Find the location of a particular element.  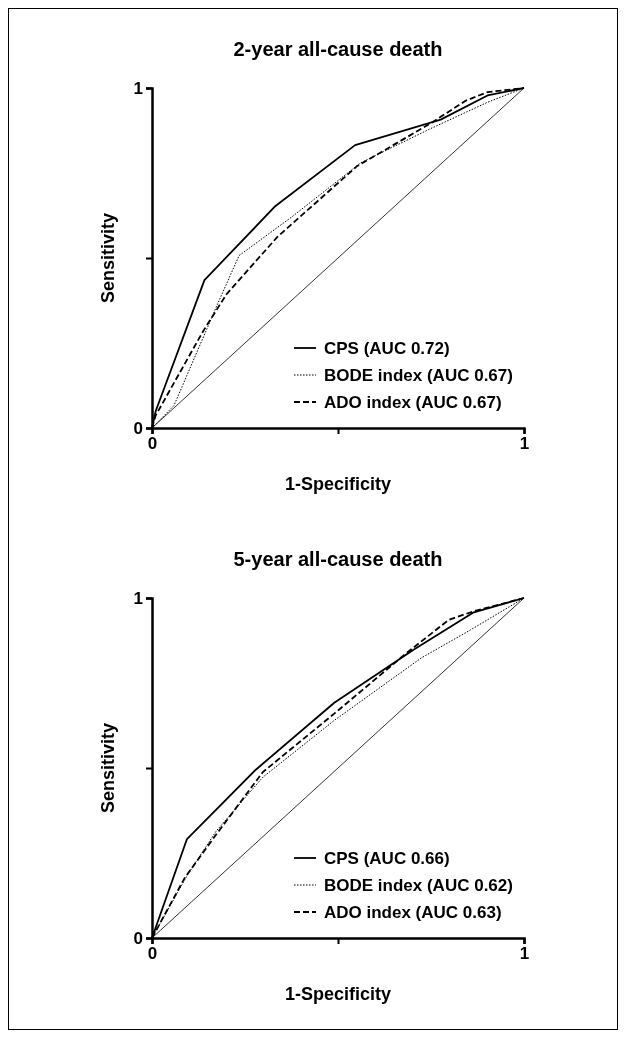

legend-label: CPS (AUC 0.72) is located at coordinates (387, 348).